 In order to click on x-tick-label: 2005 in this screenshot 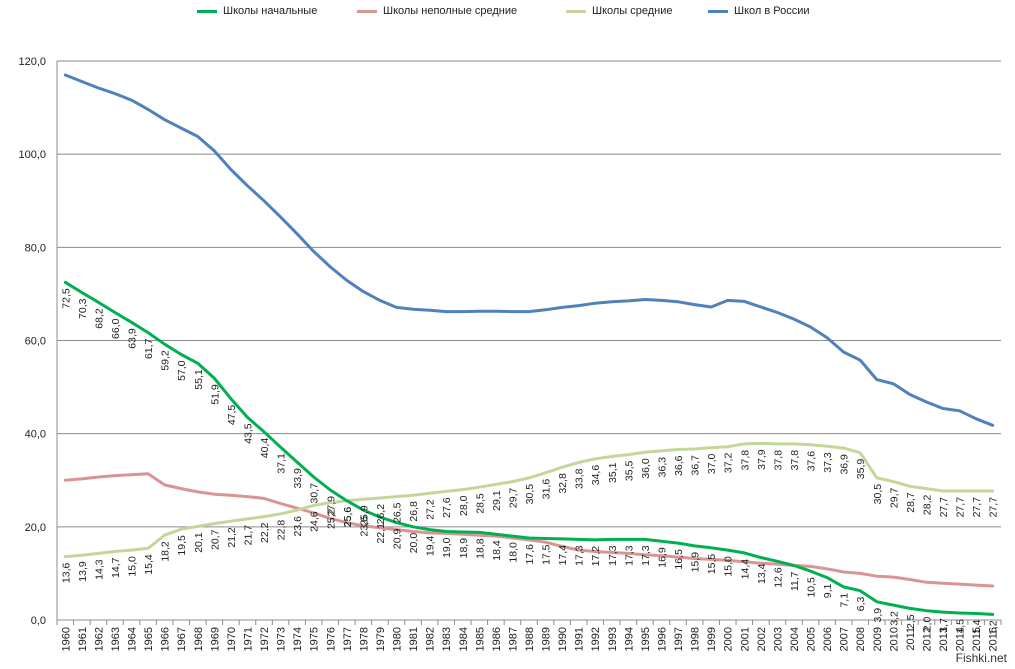, I will do `click(812, 639)`.